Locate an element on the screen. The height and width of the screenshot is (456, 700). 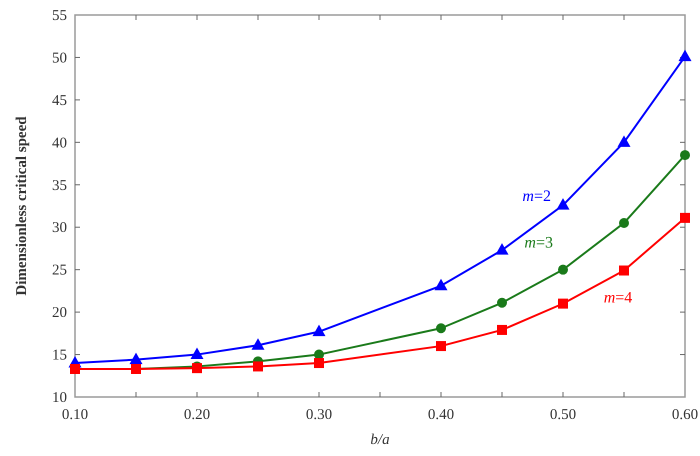
series-label: m=2 is located at coordinates (536, 197).